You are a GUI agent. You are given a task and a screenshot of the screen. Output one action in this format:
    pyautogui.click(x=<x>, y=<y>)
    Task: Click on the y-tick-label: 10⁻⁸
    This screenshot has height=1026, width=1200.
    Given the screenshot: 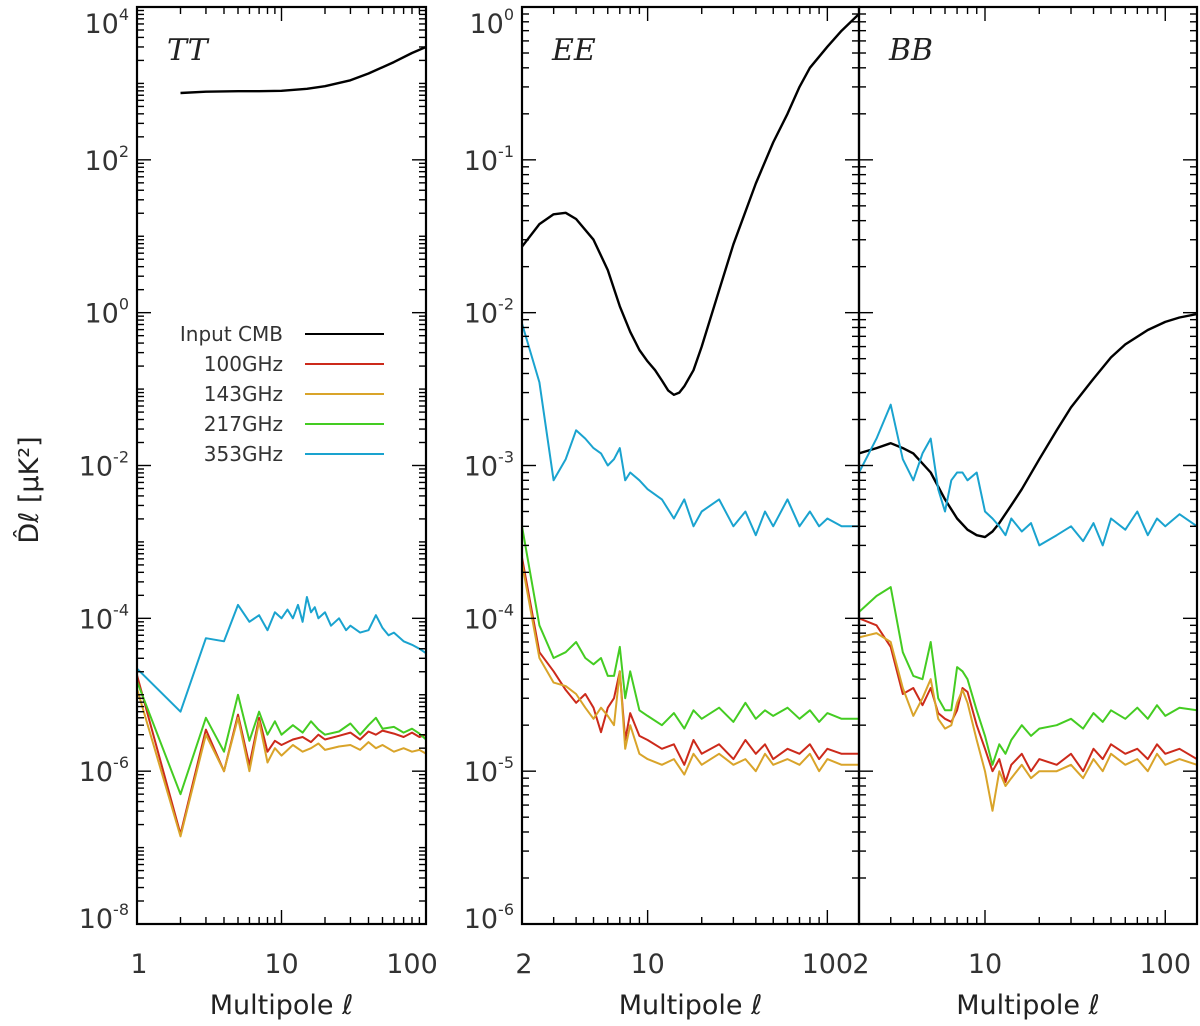 What is the action you would take?
    pyautogui.click(x=104, y=917)
    